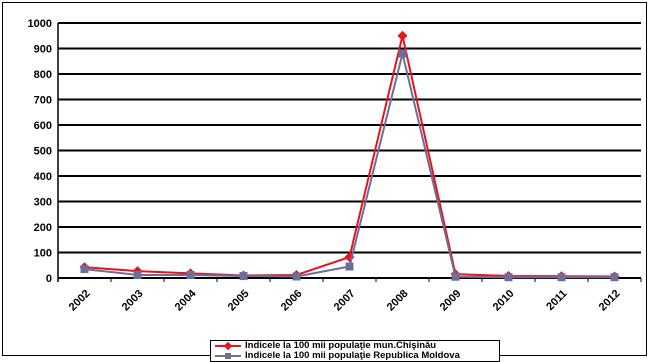 The image size is (651, 362). What do you see at coordinates (610, 301) in the screenshot?
I see `x-tick-label-2012: 2012` at bounding box center [610, 301].